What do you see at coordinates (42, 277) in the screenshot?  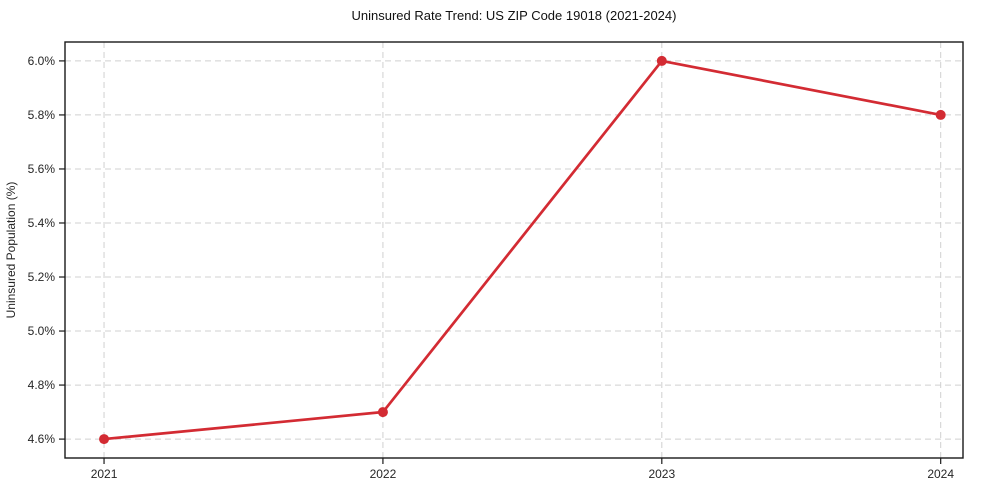 I see `y-tick-label: 5.2%` at bounding box center [42, 277].